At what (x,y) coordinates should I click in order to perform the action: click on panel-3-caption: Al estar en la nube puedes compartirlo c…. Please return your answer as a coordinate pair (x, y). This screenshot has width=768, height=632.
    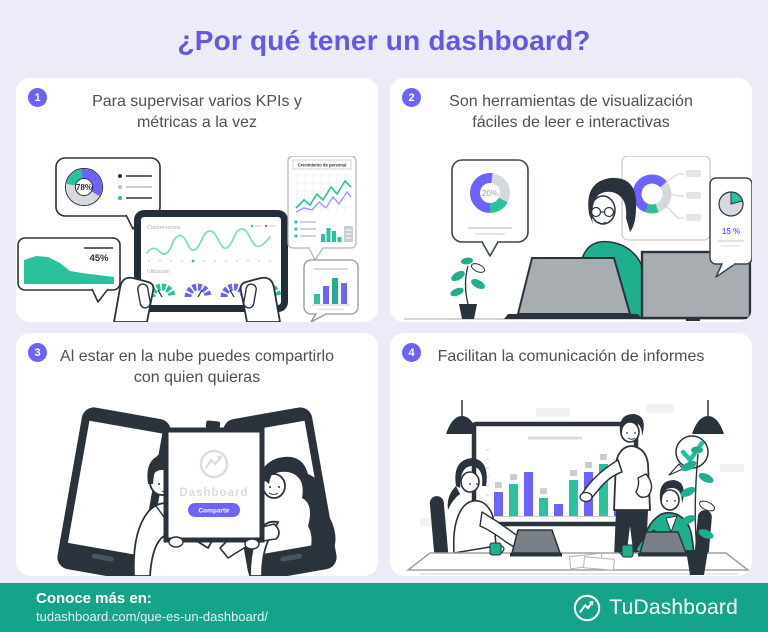
    Looking at the image, I should click on (197, 367).